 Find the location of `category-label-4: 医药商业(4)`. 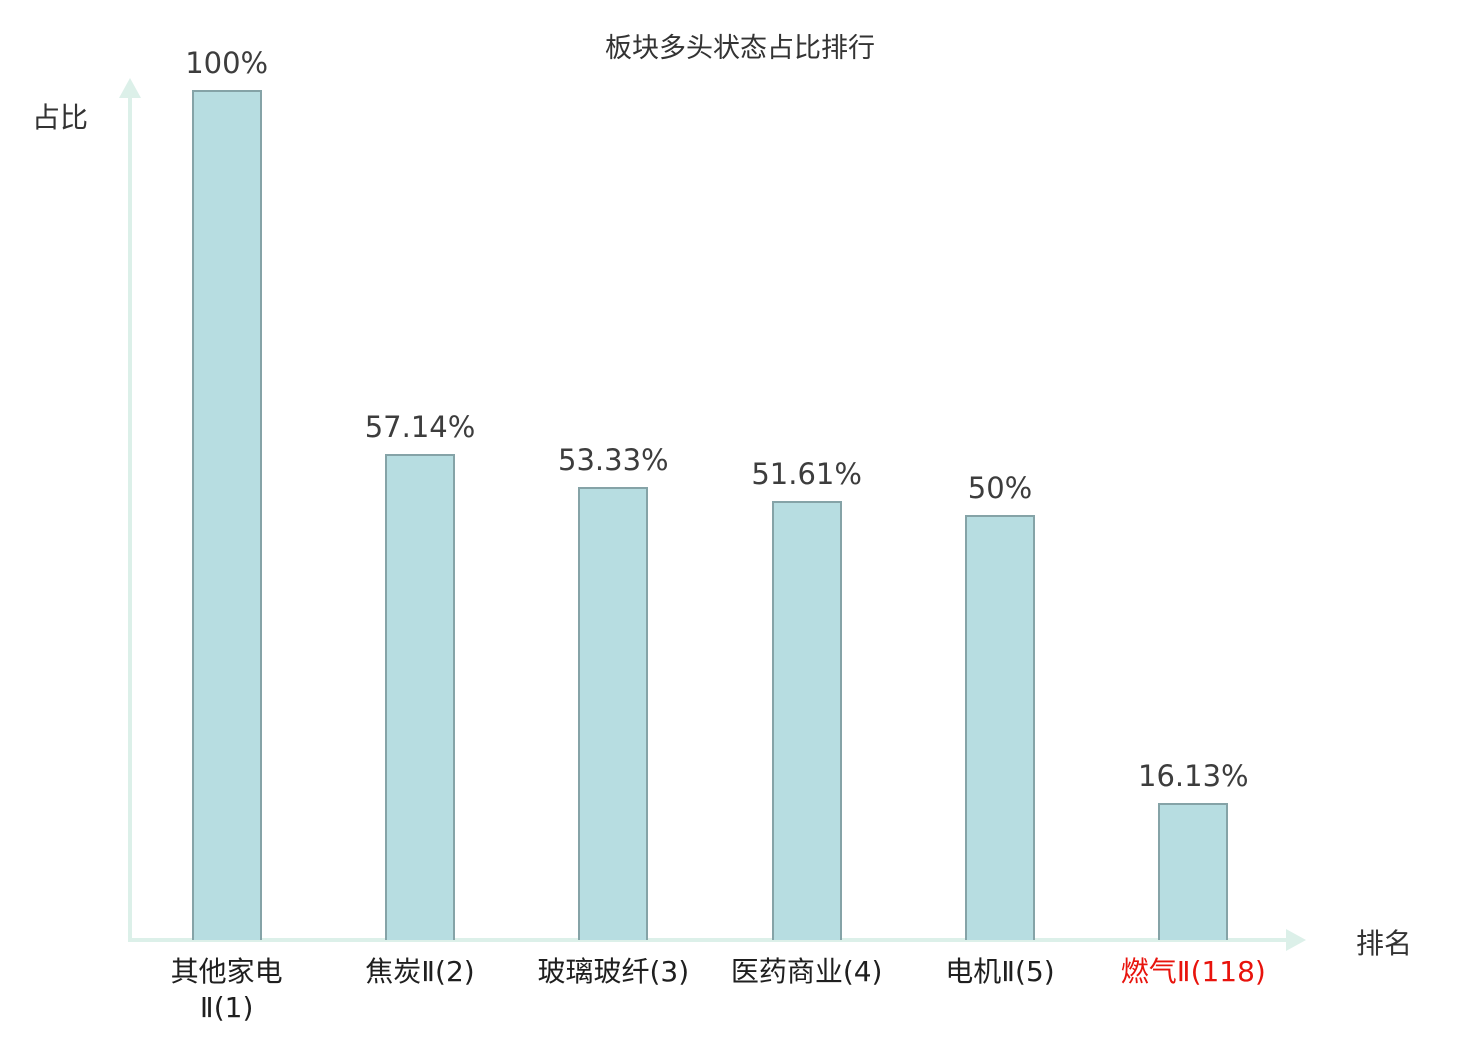

category-label-4: 医药商业(4) is located at coordinates (806, 971).